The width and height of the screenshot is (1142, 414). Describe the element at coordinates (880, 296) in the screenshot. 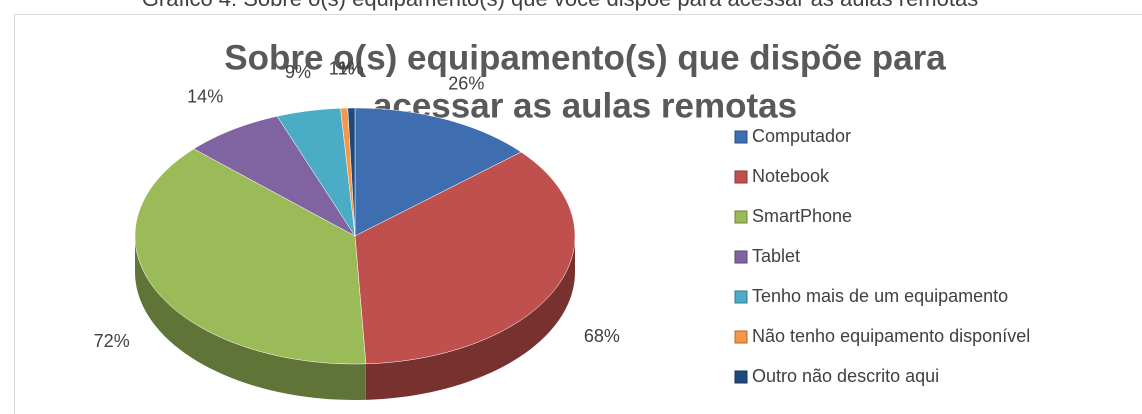

I see `legend-label: Tenho mais de um equipamento` at that location.